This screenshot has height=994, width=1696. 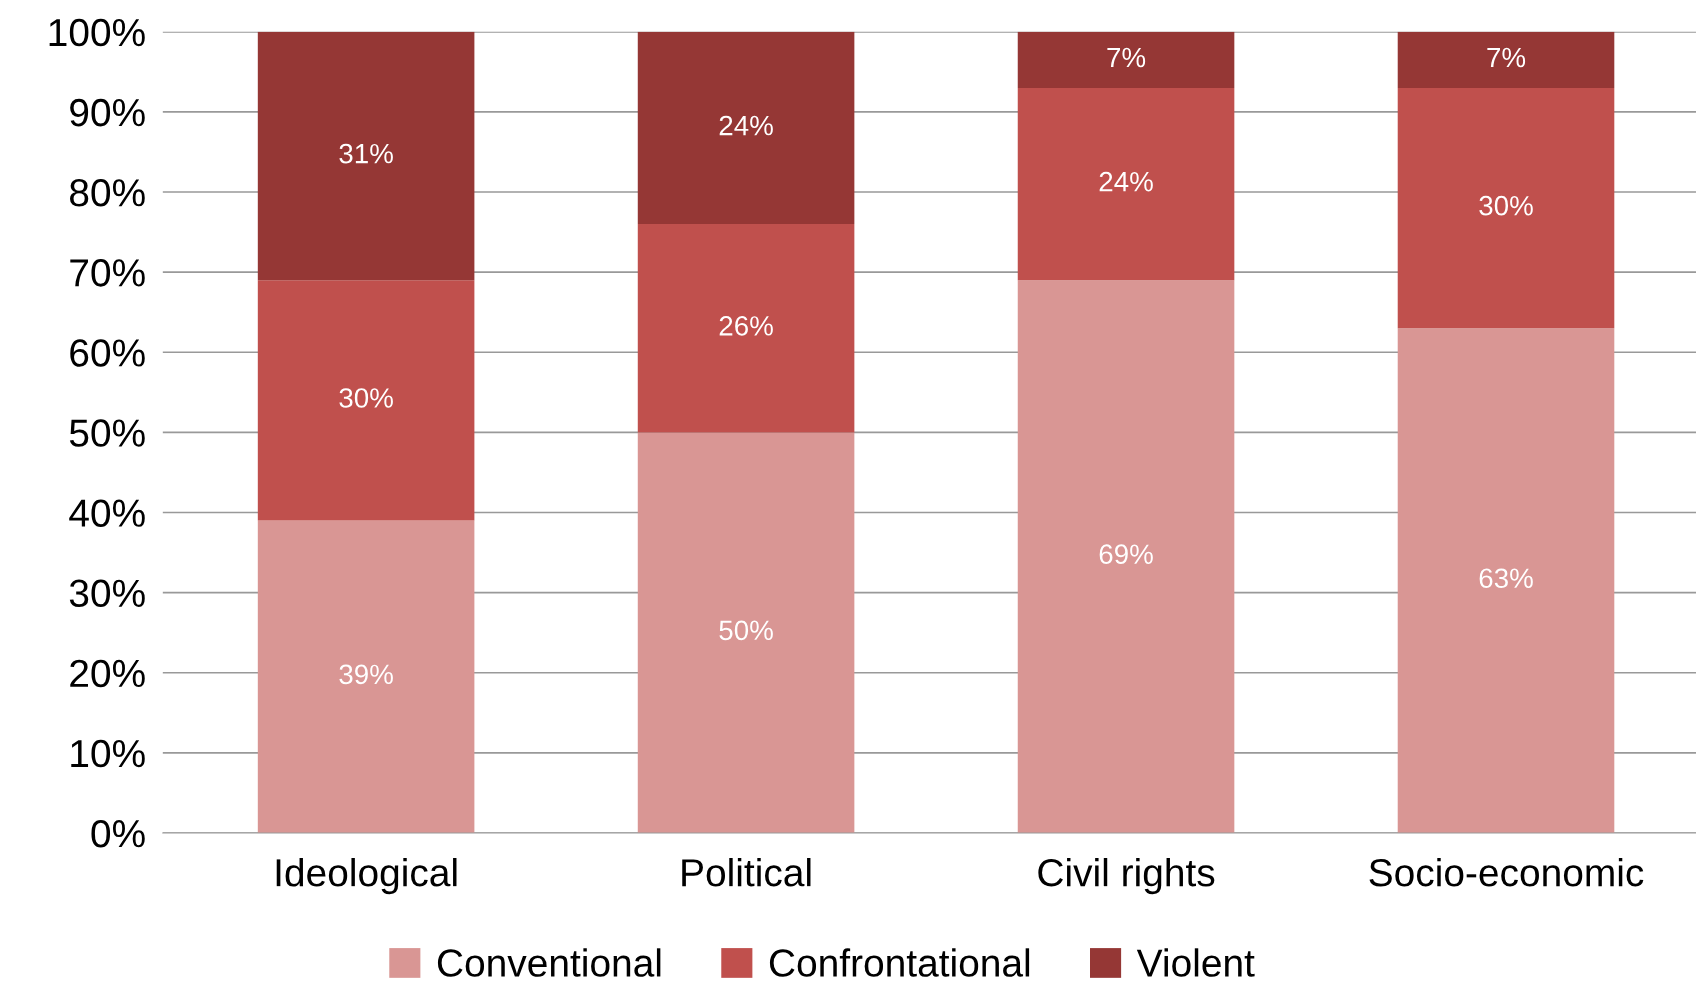 I want to click on legend-label: Violent, so click(x=1195, y=962).